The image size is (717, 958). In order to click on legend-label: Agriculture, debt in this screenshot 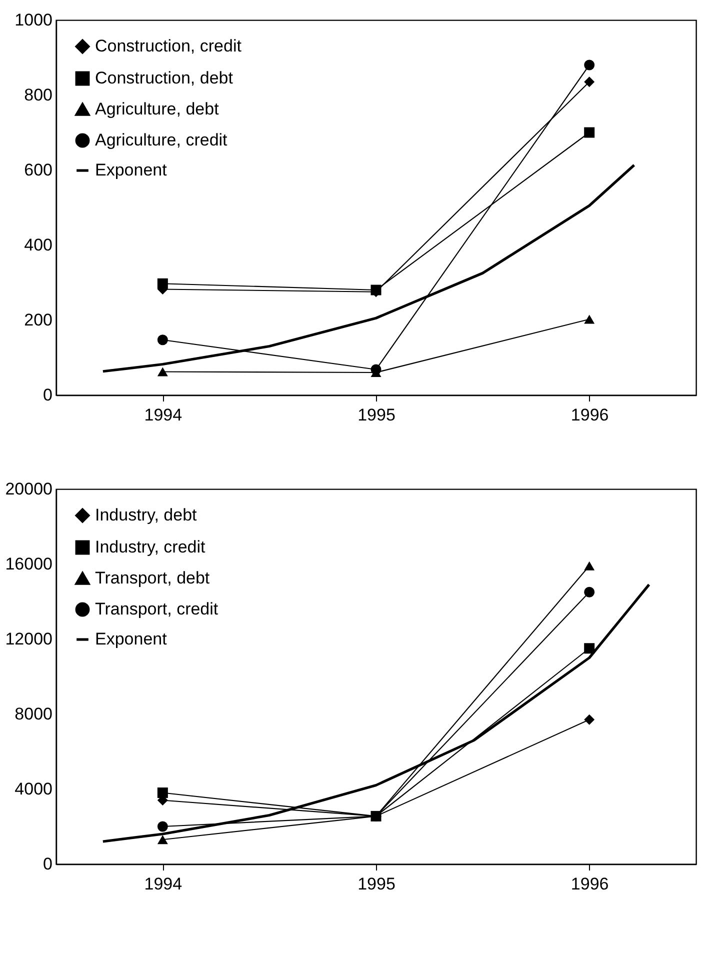, I will do `click(157, 109)`.